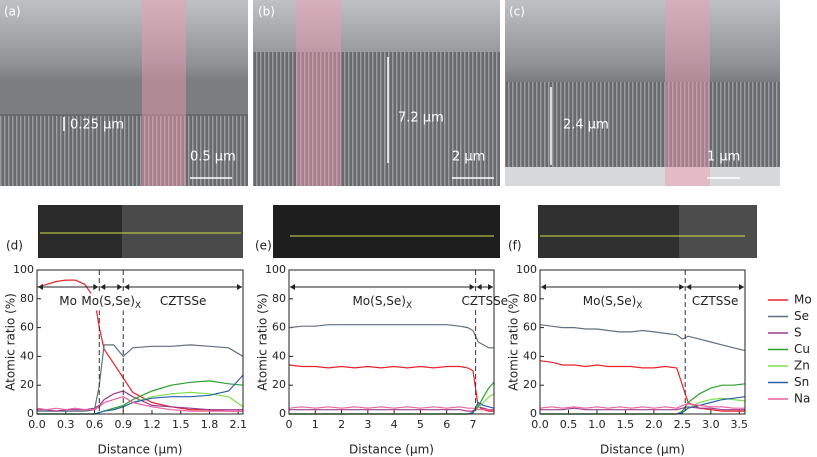  What do you see at coordinates (586, 125) in the screenshot?
I see `thickness-label: 2.4 µm` at bounding box center [586, 125].